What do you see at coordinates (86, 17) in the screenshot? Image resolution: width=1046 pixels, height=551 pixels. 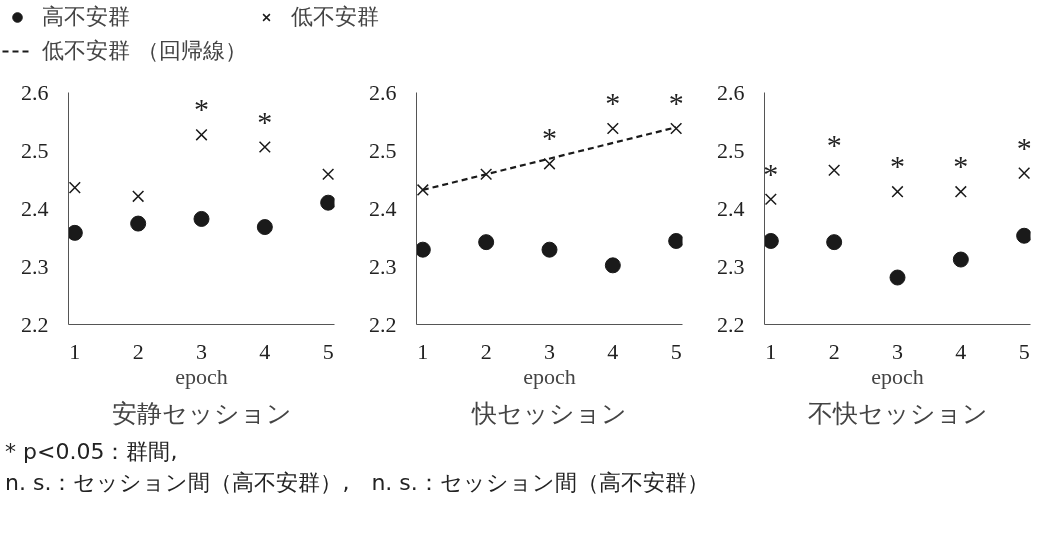 I see `legend-label: 高不安群` at bounding box center [86, 17].